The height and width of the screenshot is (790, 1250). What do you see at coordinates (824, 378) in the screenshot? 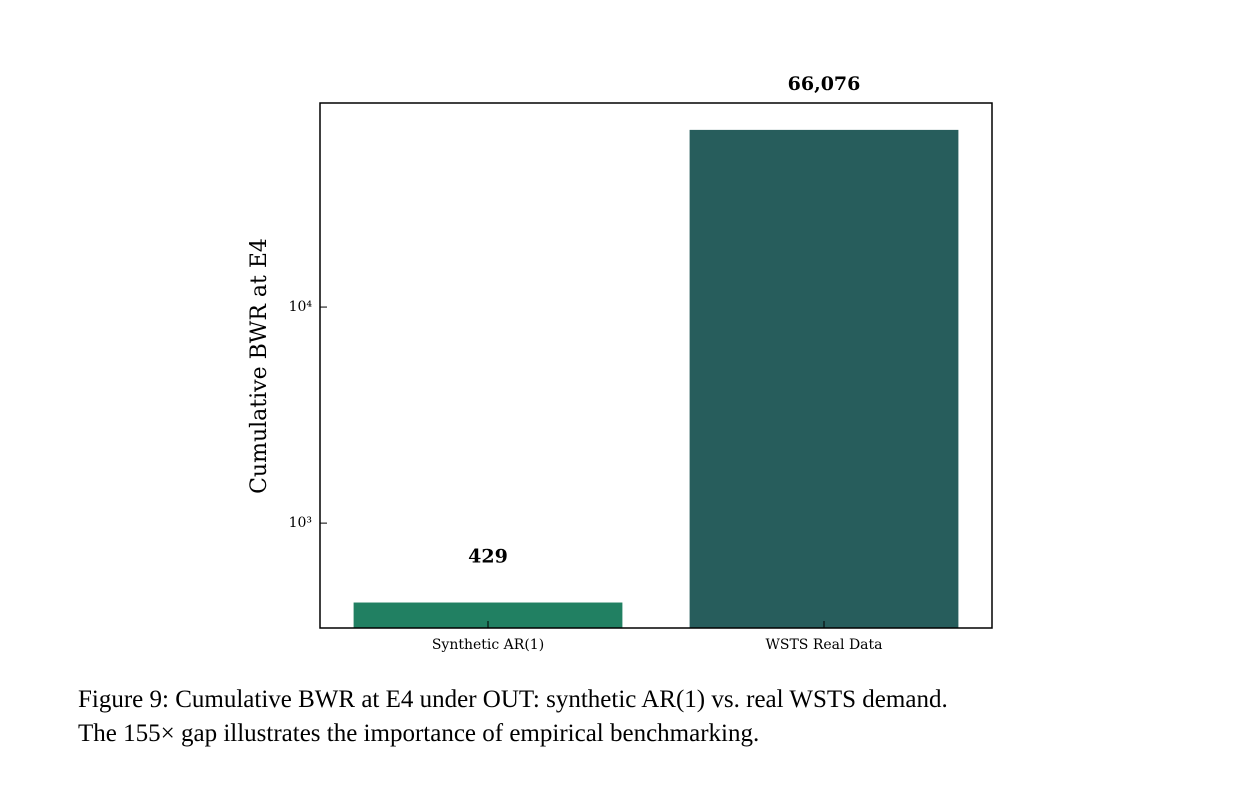
I see `bar` at bounding box center [824, 378].